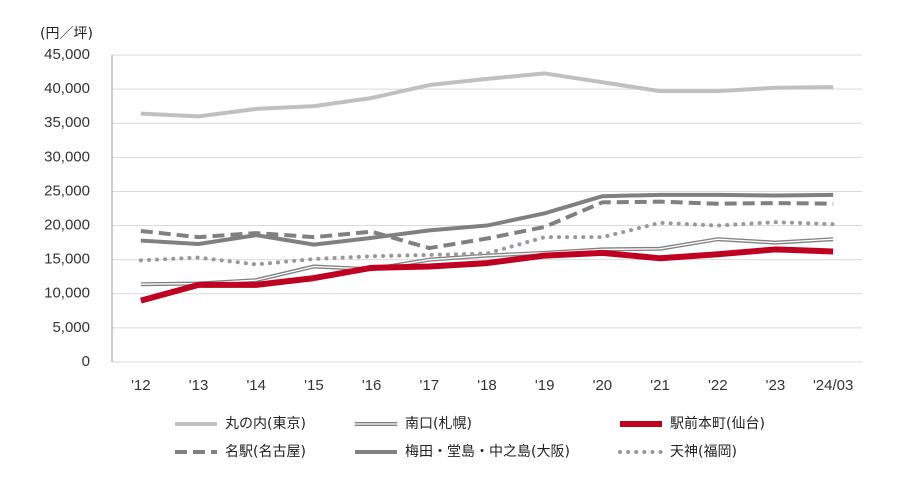  What do you see at coordinates (487, 261) in the screenshot?
I see `series-line-inner` at bounding box center [487, 261].